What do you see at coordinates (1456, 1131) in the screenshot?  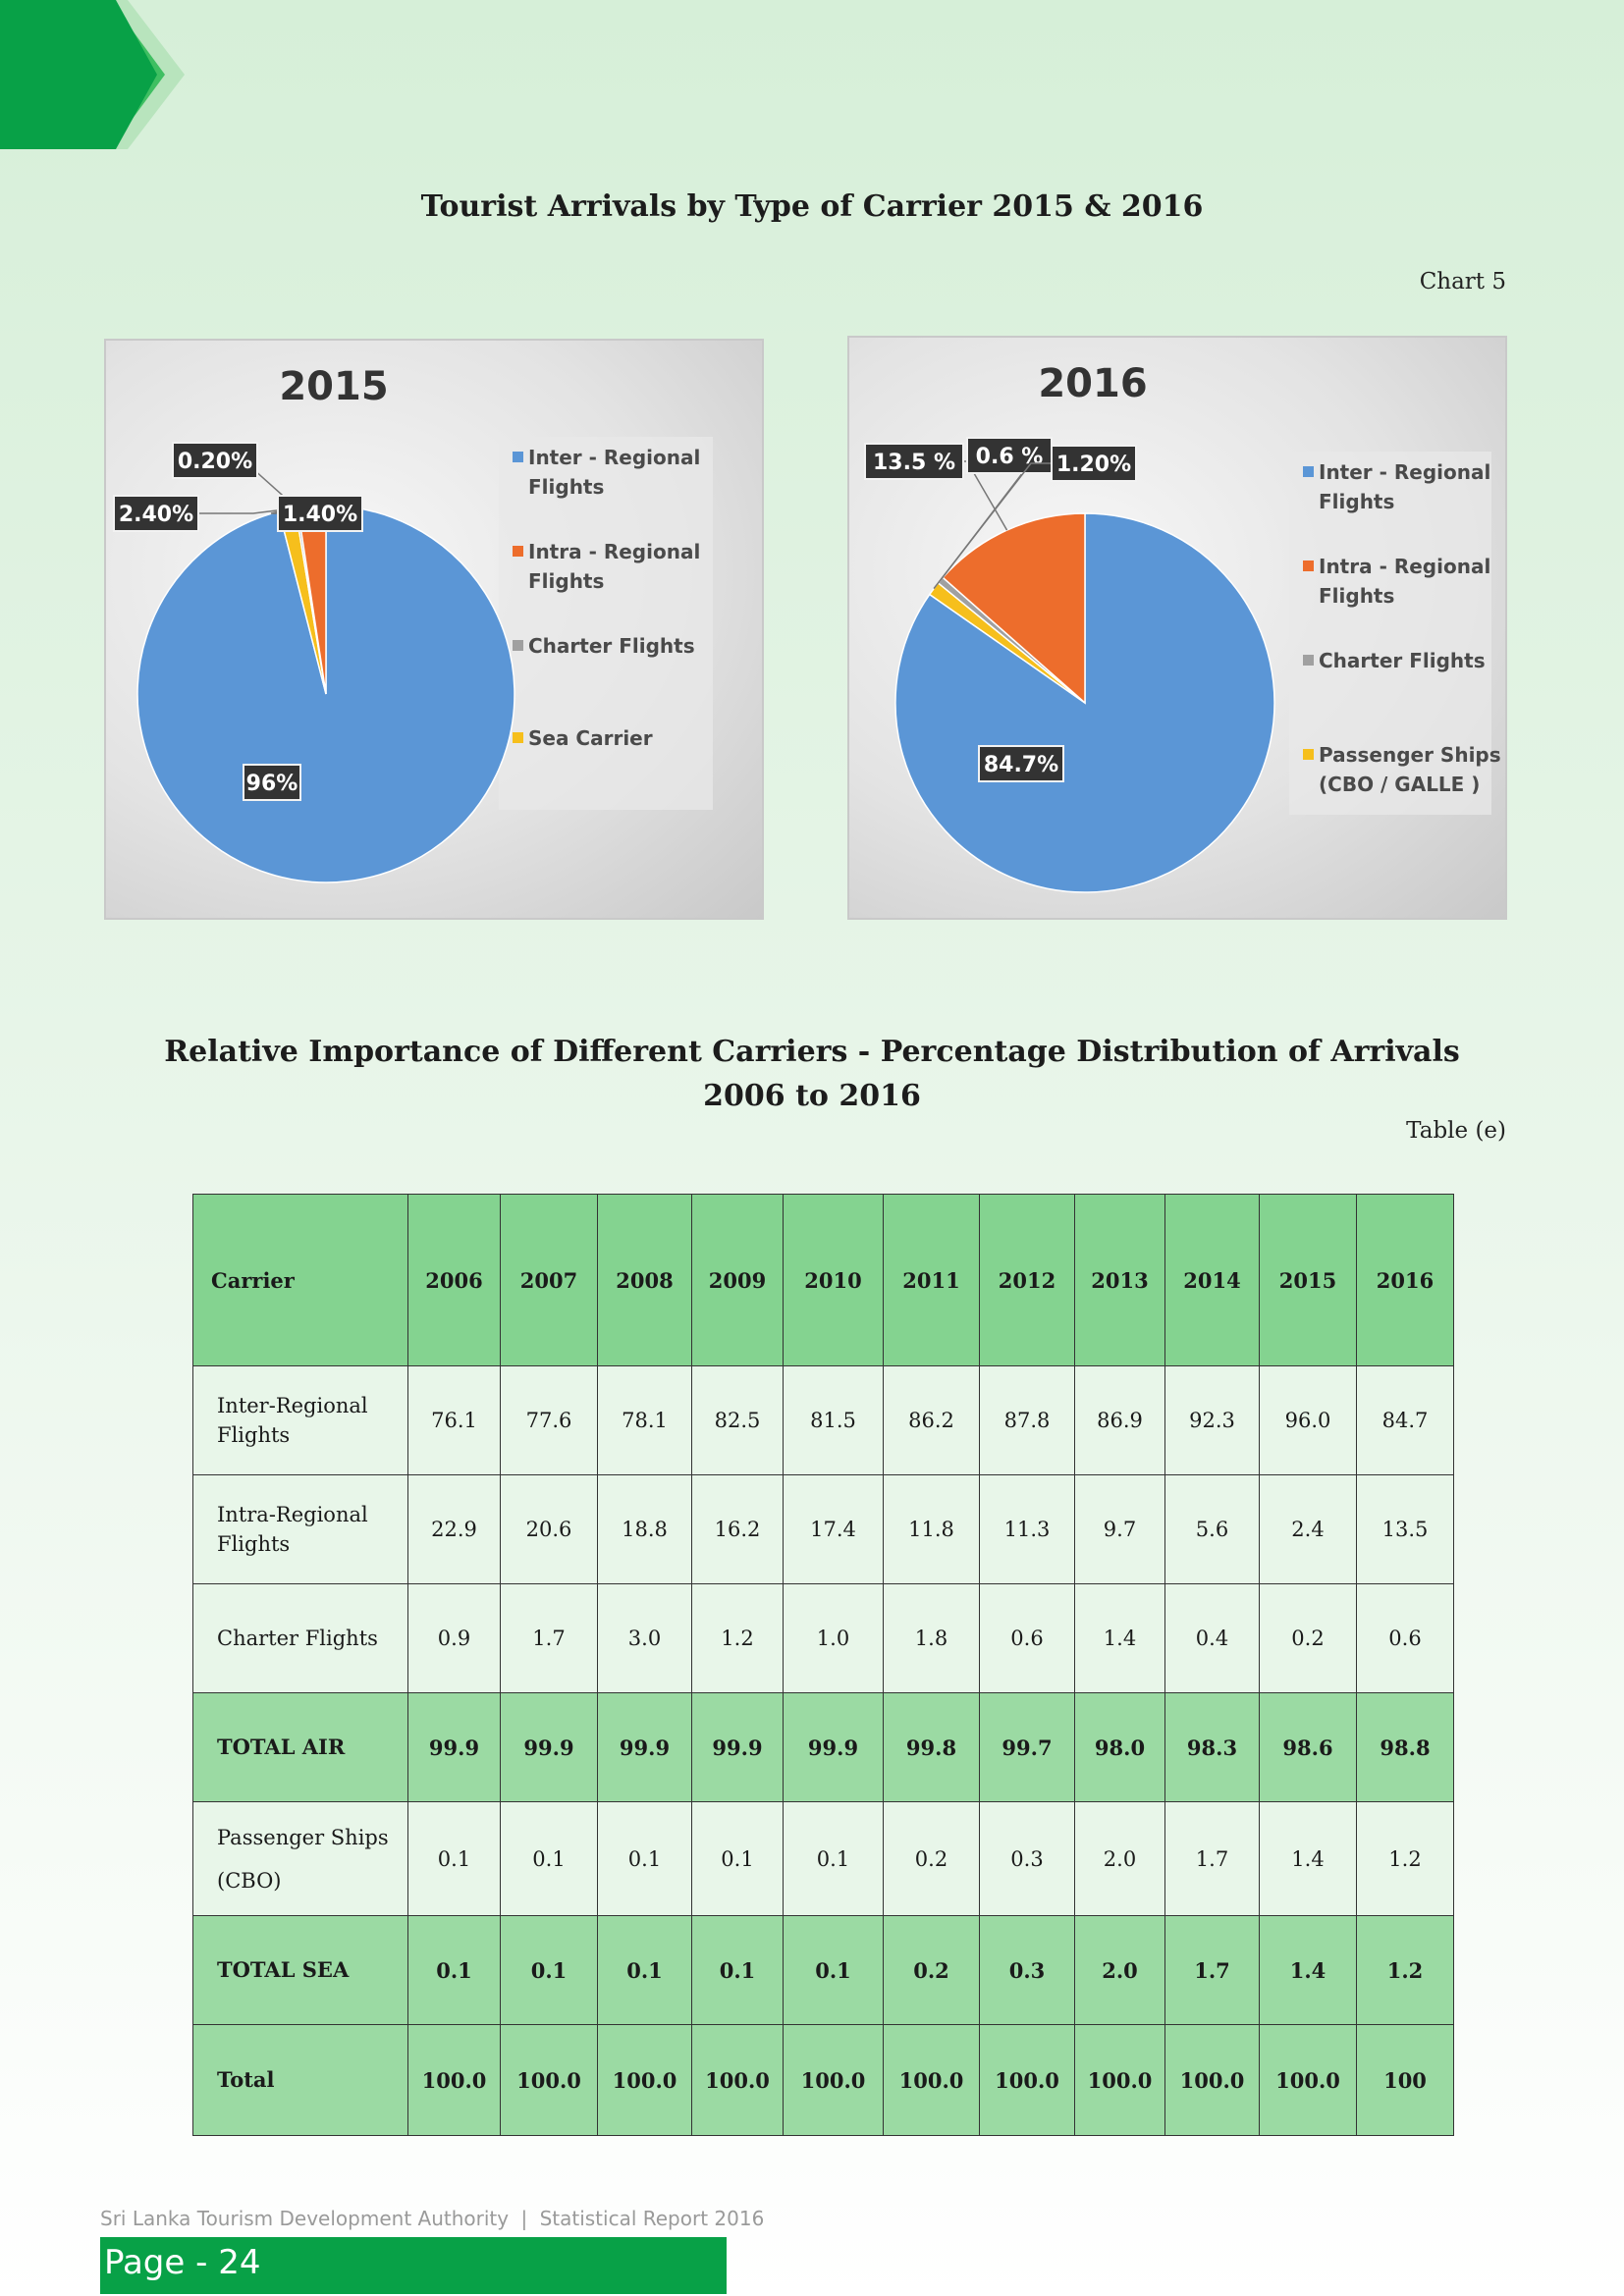 I see `table-reference-label: Table (e)` at bounding box center [1456, 1131].